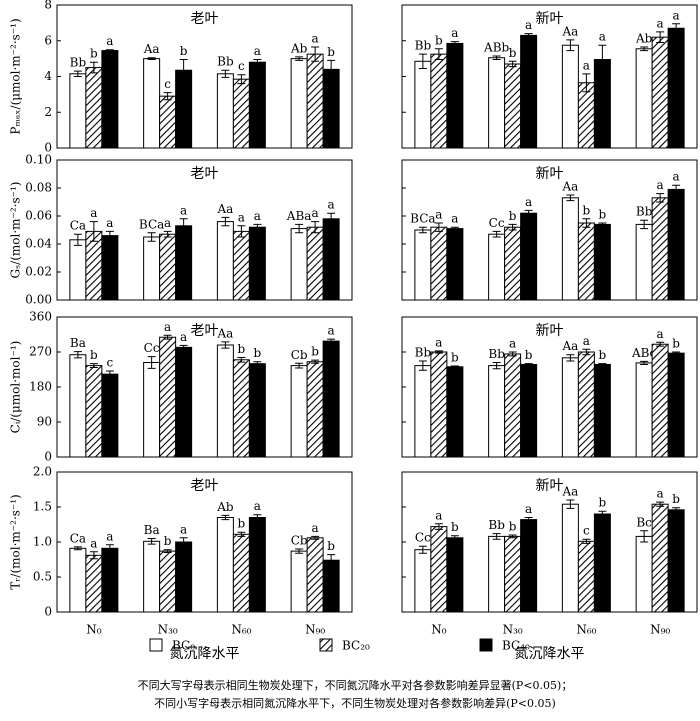 The image size is (700, 721). What do you see at coordinates (299, 541) in the screenshot?
I see `significance-letter: Cb` at bounding box center [299, 541].